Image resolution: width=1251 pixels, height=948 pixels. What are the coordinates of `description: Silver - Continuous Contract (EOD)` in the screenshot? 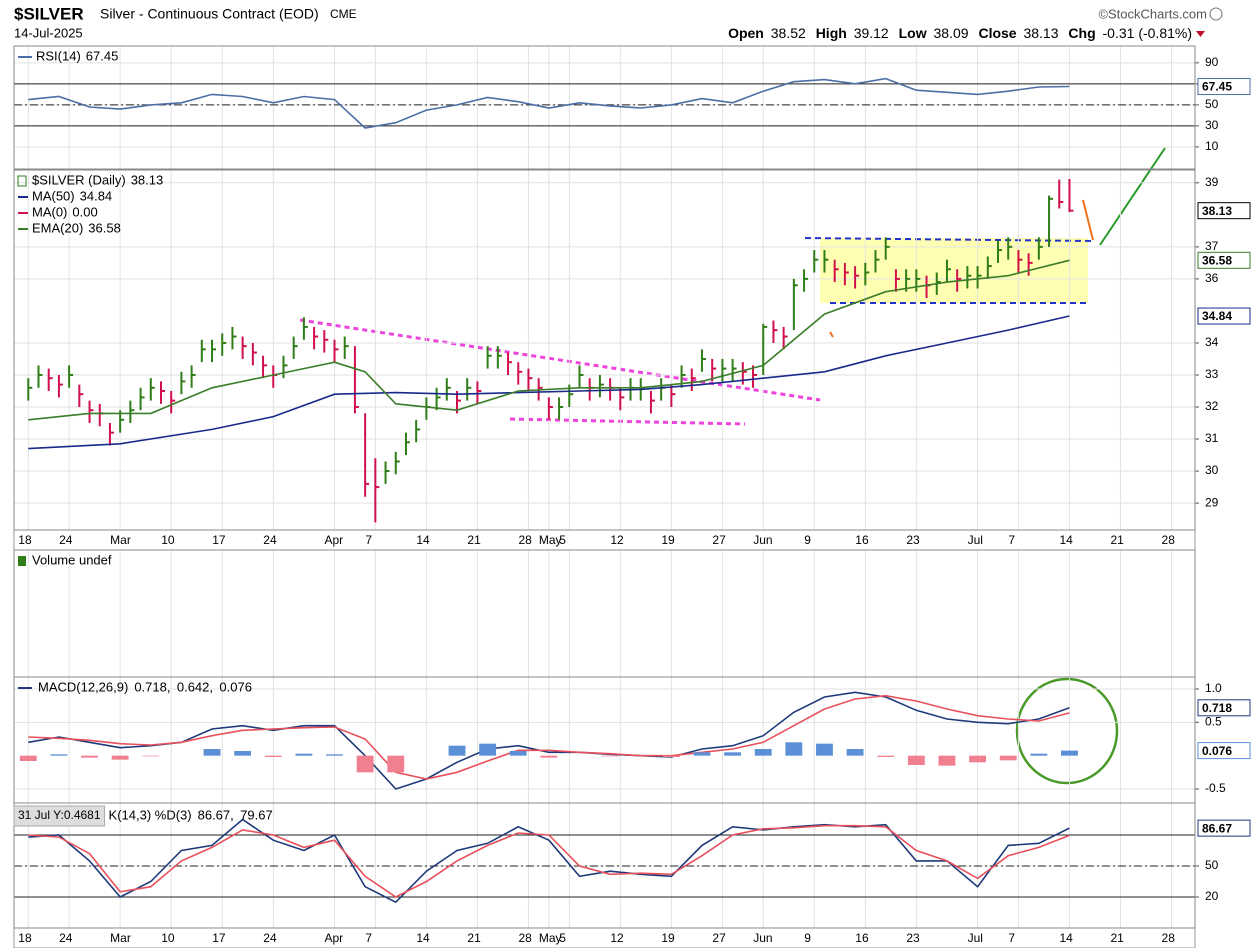 It's located at (209, 14).